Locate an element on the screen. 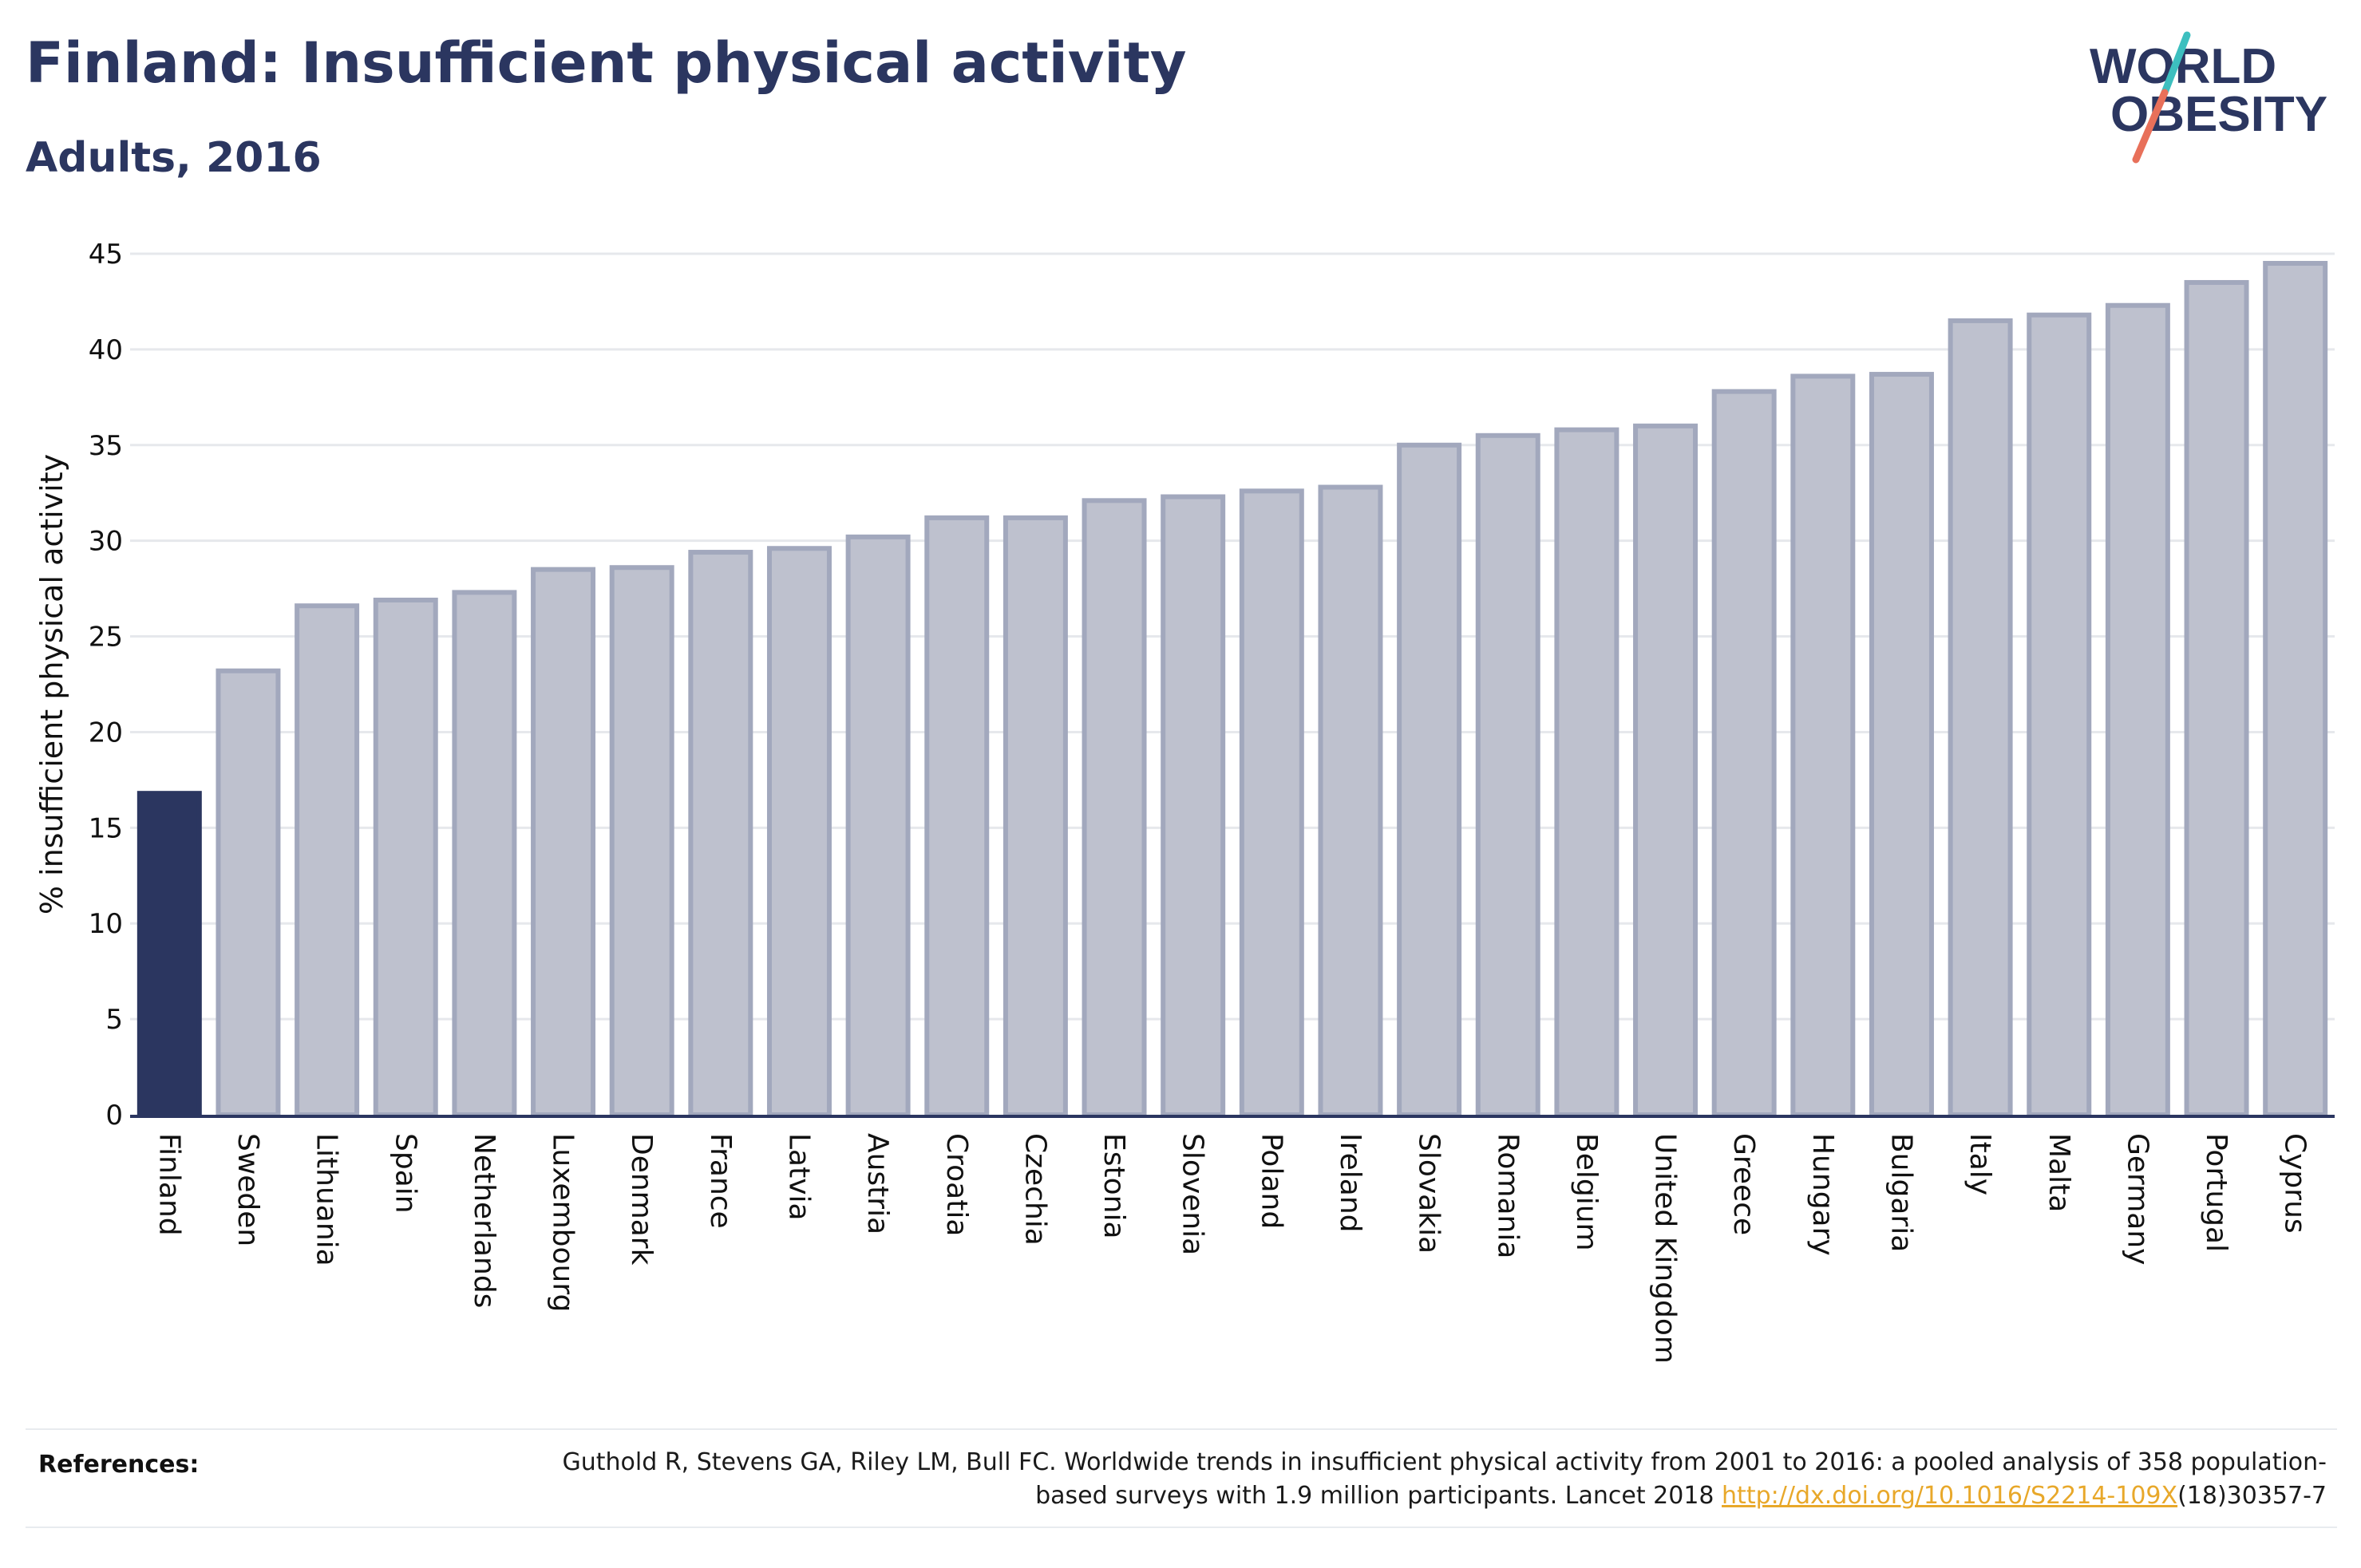 Image resolution: width=2361 pixels, height=1568 pixels. y-tick-label: 35 is located at coordinates (106, 446).